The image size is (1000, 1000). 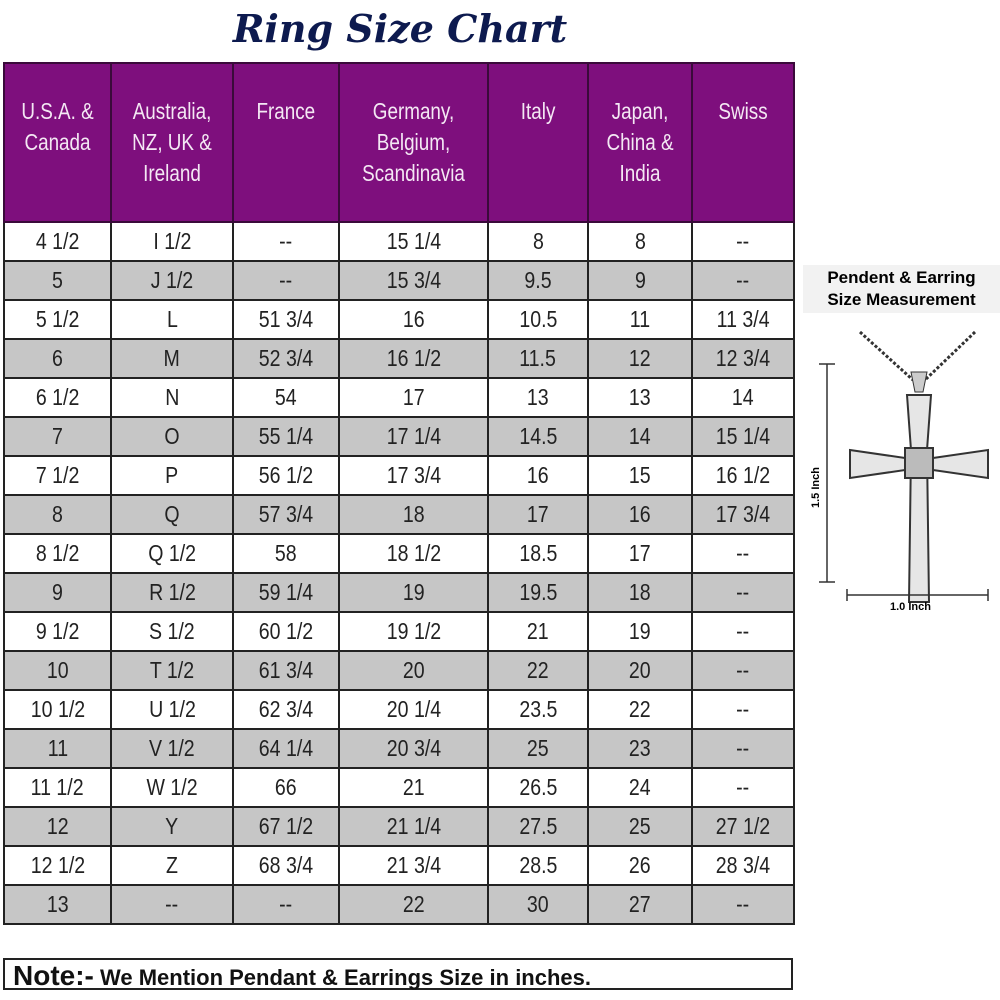 I want to click on column-header-label: Swiss, so click(x=743, y=111).